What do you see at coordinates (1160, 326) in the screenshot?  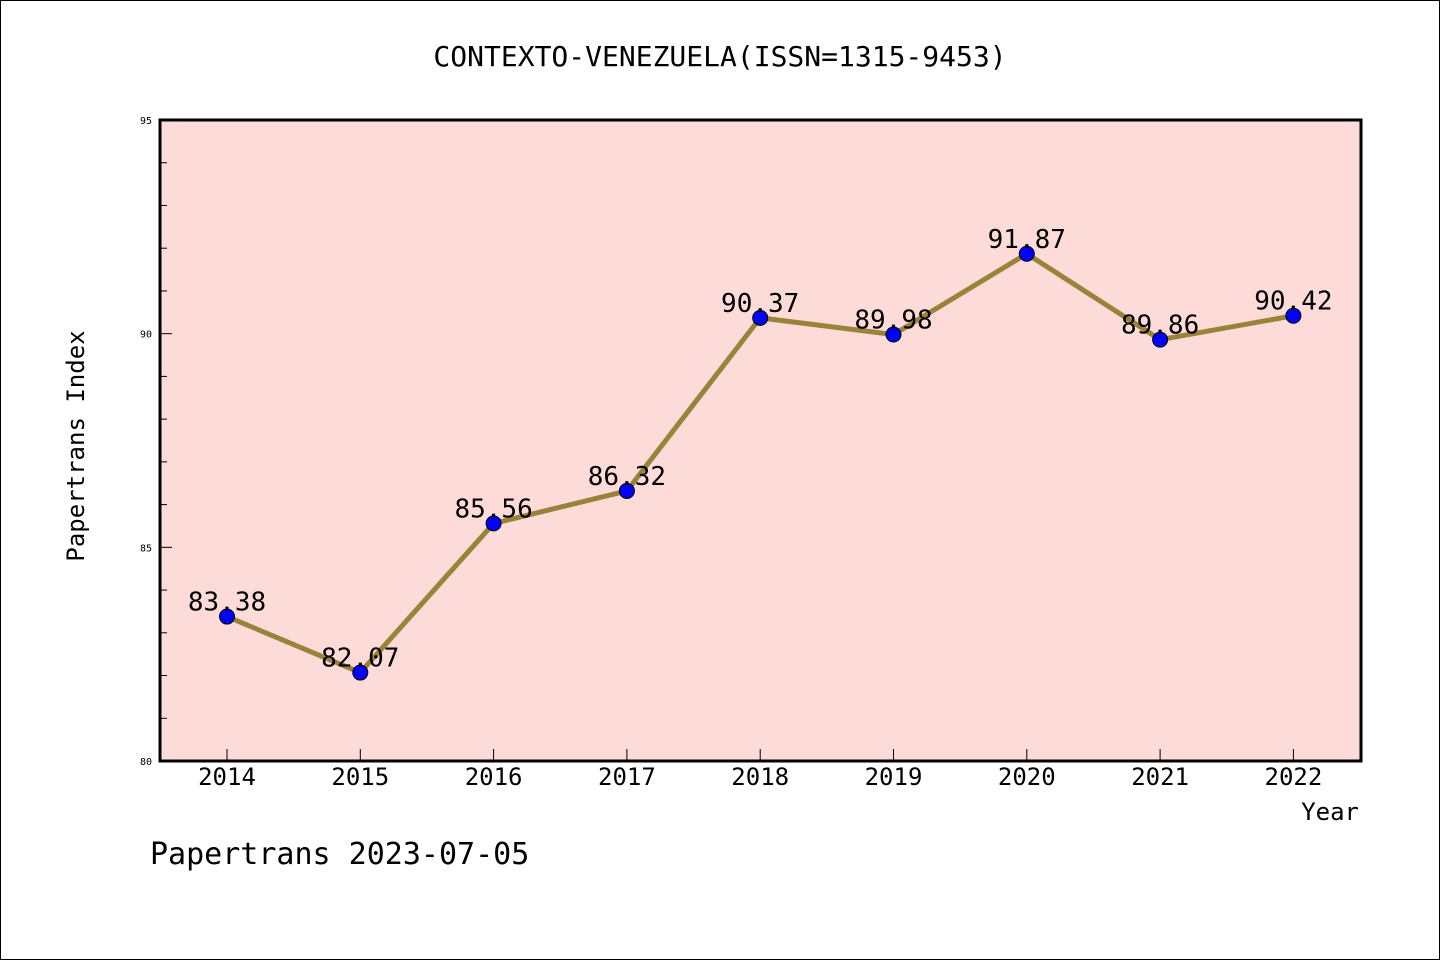 I see `data-label: 89.86` at bounding box center [1160, 326].